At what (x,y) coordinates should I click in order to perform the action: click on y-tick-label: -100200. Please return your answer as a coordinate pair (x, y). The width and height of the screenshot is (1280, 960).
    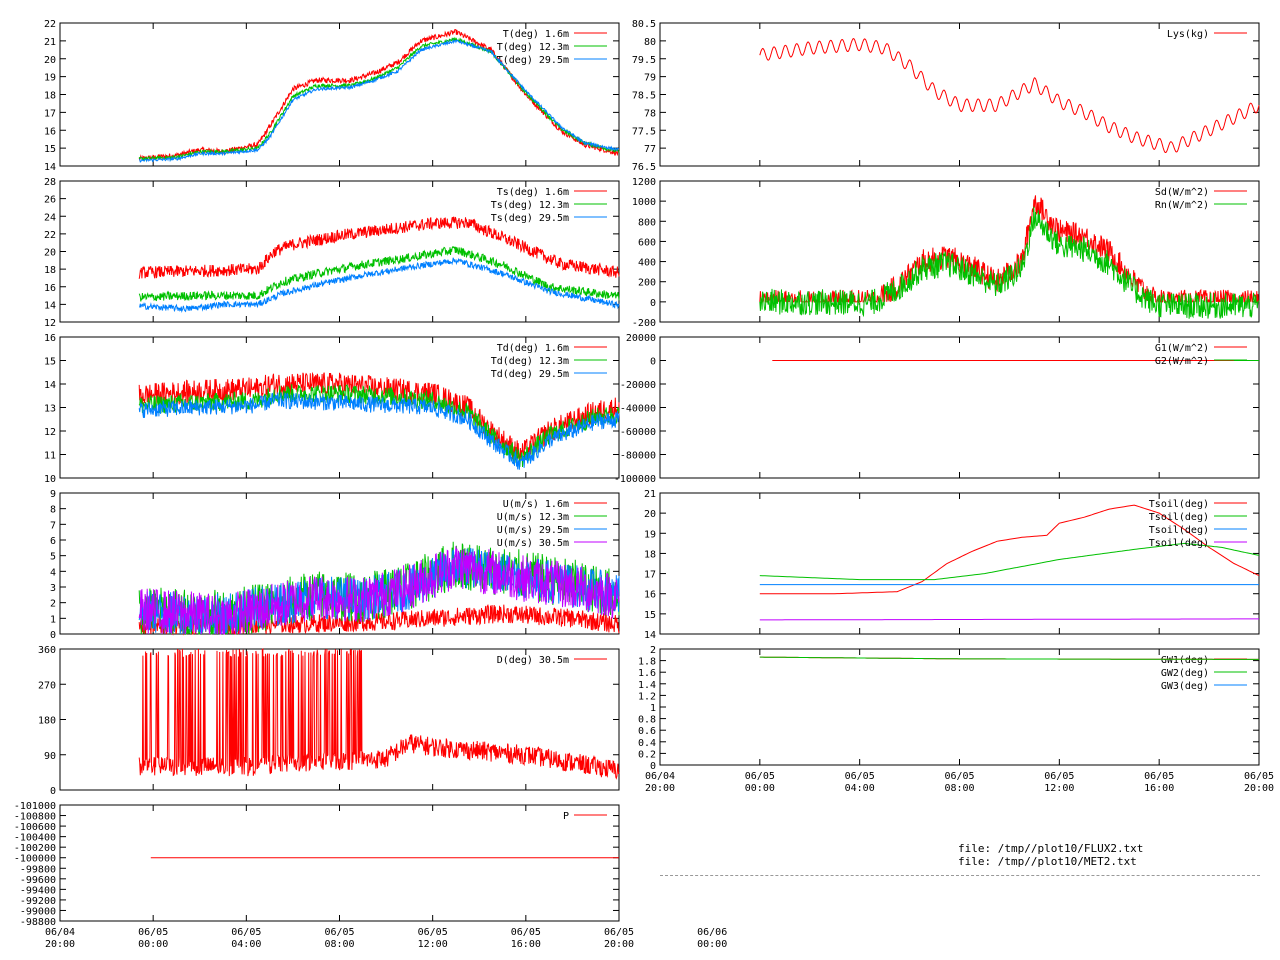
    Looking at the image, I should click on (35, 848).